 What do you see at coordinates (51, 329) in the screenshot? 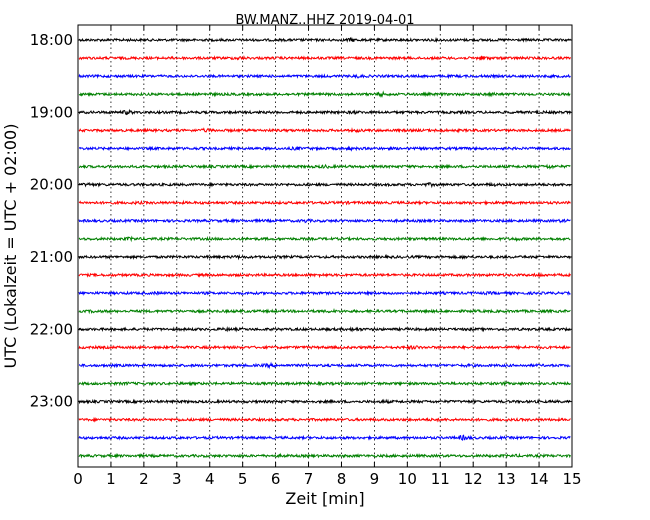
I see `y-tick-label: 22:00` at bounding box center [51, 329].